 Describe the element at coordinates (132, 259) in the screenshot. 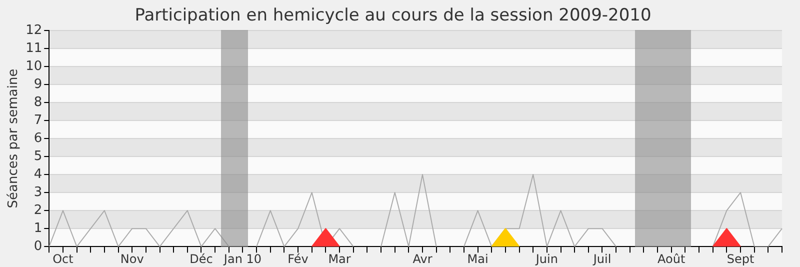

I see `x-tick-label: Nov` at that location.